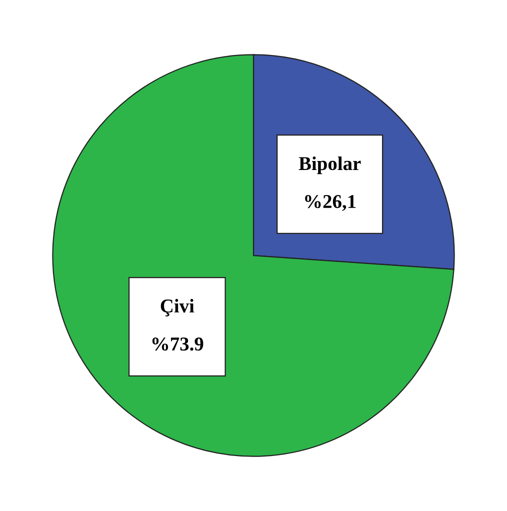 The width and height of the screenshot is (507, 511). What do you see at coordinates (329, 165) in the screenshot?
I see `slice-label: Bipolar` at bounding box center [329, 165].